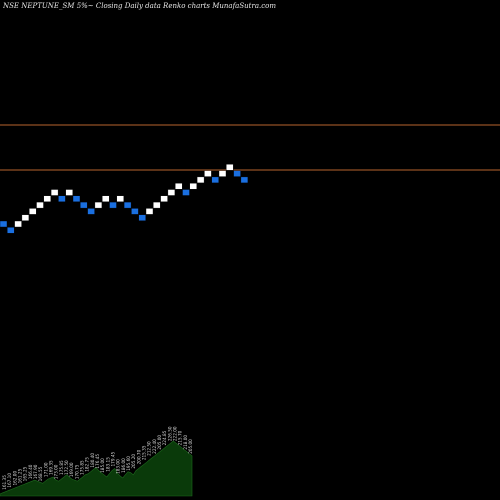 Image resolution: width=500 pixels, height=500 pixels. Describe the element at coordinates (25, 473) in the screenshot. I see `level-label: 165.25` at that location.